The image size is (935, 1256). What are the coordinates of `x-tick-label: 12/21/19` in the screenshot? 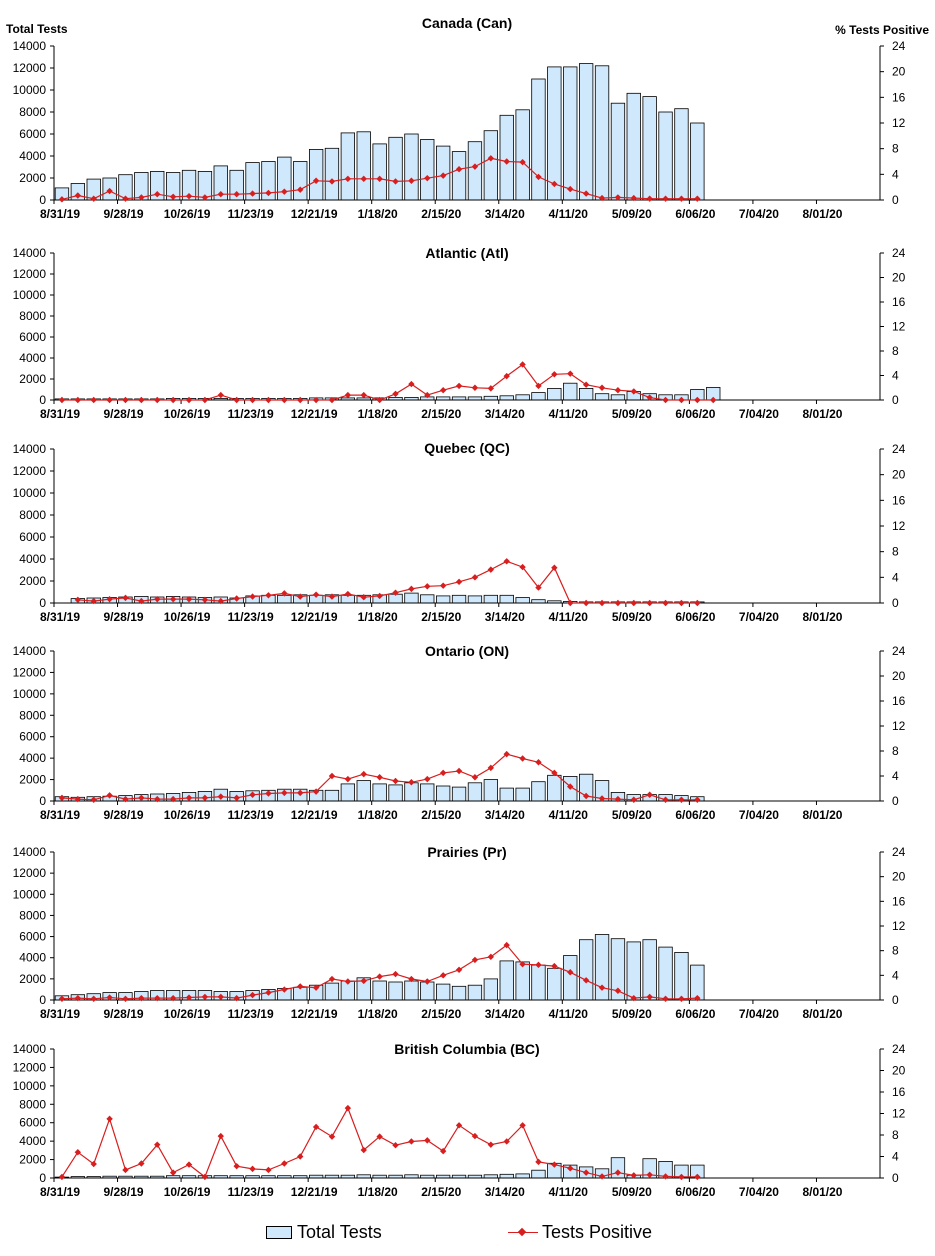 It's located at (314, 815).